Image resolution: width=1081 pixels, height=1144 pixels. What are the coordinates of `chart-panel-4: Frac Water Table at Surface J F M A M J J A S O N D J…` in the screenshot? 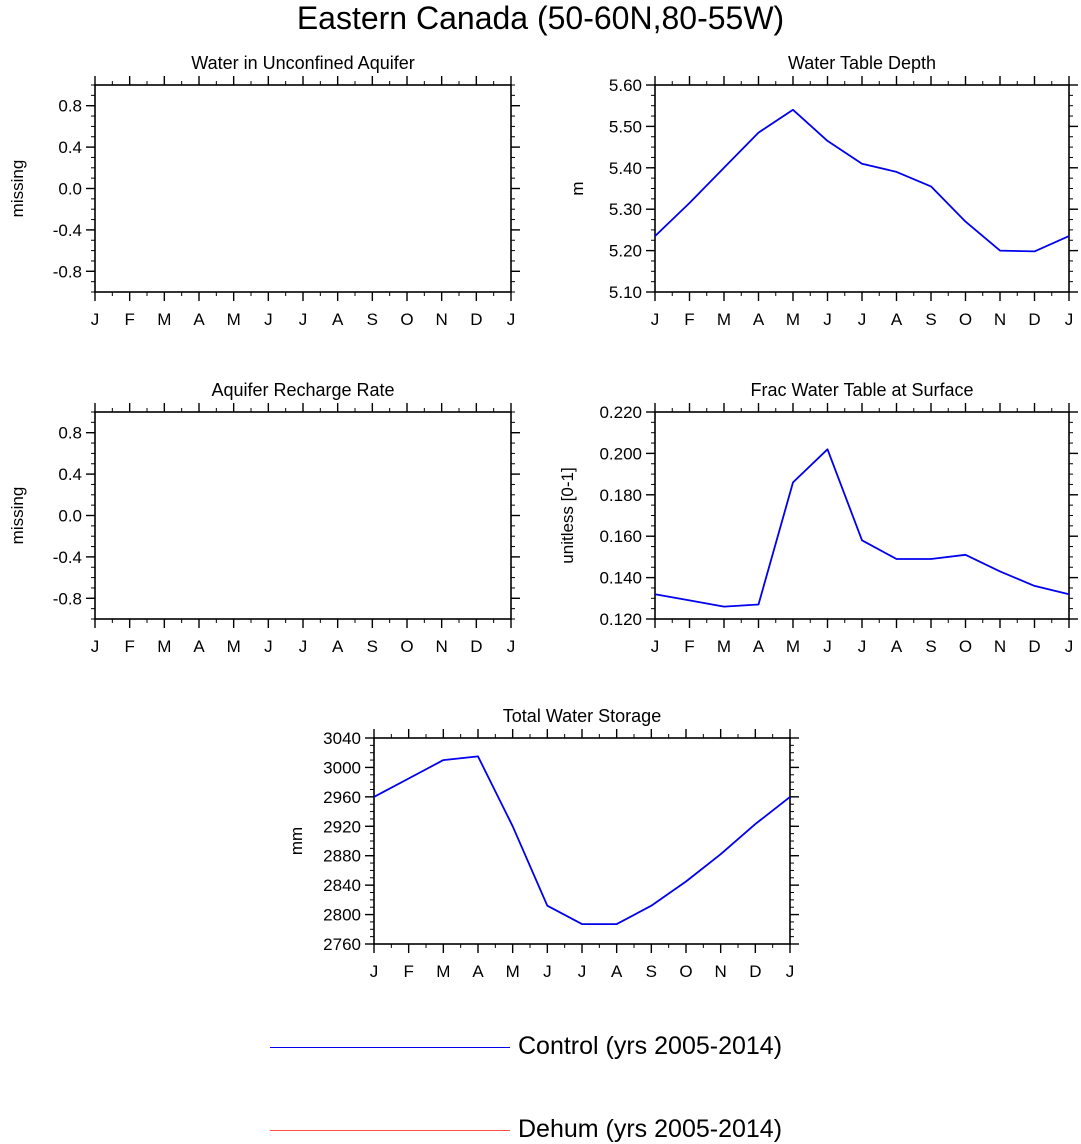 It's located at (818, 518).